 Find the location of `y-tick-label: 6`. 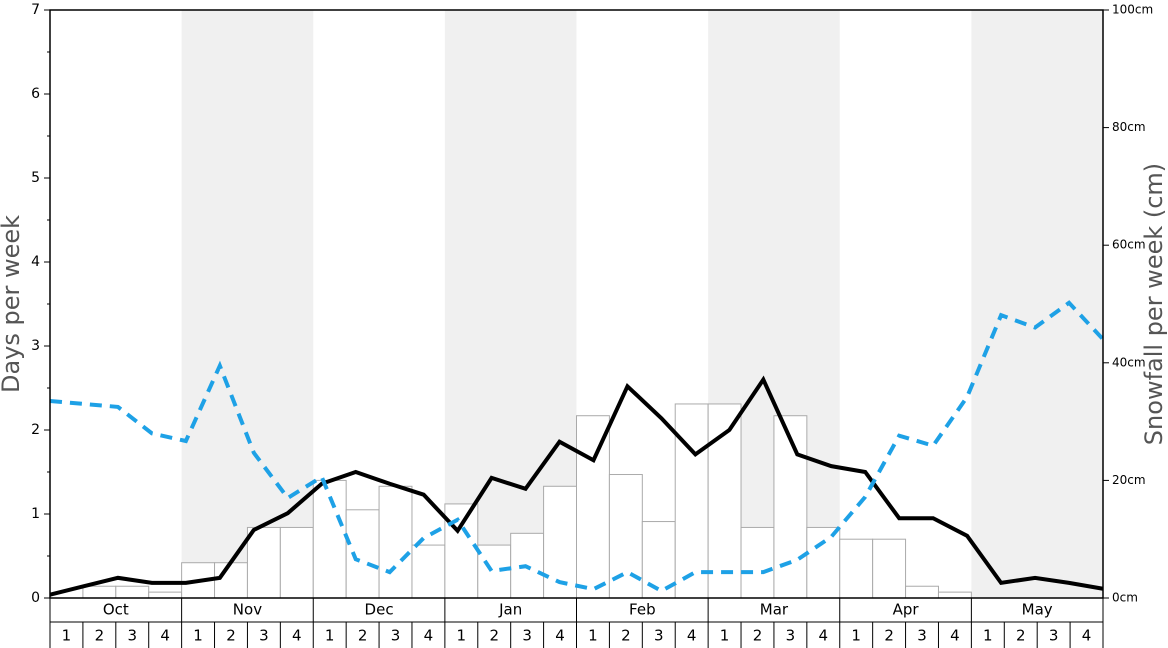

y-tick-label: 6 is located at coordinates (35, 94).